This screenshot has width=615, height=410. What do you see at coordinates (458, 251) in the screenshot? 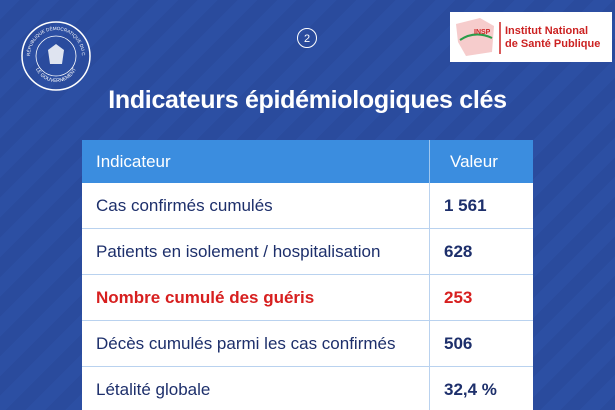
I see `value-cell: 628` at bounding box center [458, 251].